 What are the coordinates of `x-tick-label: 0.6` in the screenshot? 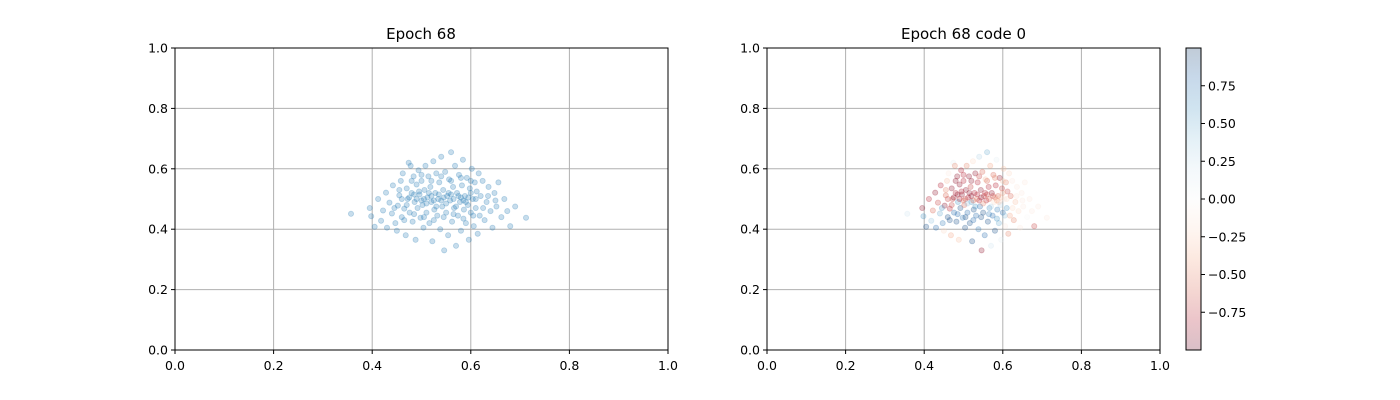 It's located at (471, 365).